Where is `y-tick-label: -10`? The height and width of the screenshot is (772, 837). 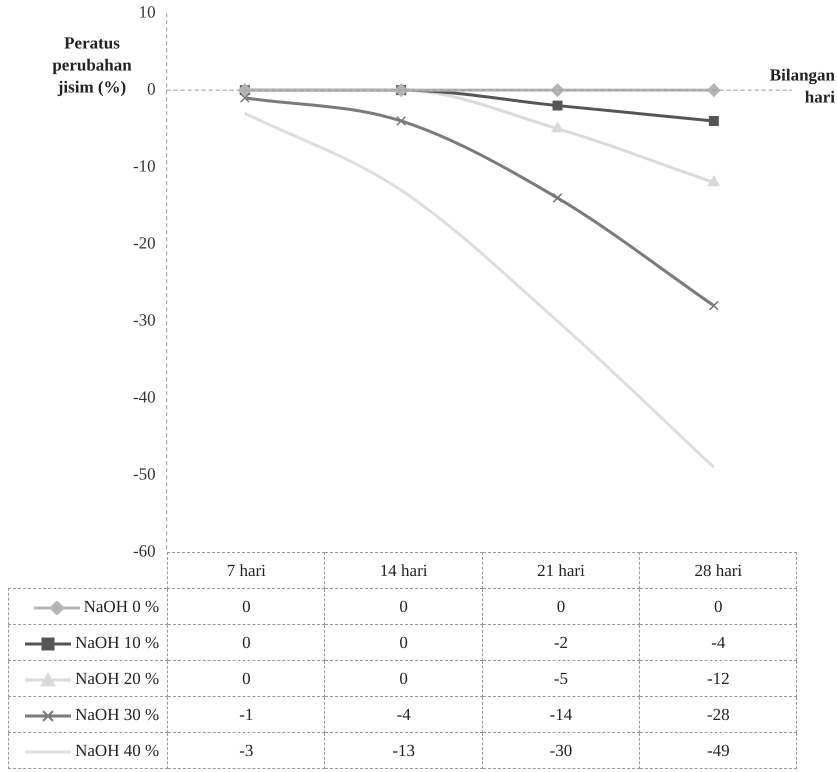 y-tick-label: -10 is located at coordinates (144, 166).